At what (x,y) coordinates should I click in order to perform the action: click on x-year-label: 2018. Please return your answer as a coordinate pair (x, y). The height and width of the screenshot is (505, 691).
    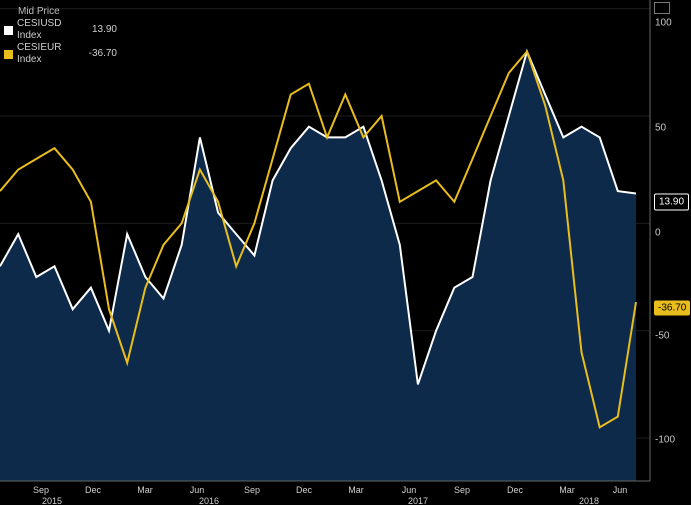
    Looking at the image, I should click on (589, 500).